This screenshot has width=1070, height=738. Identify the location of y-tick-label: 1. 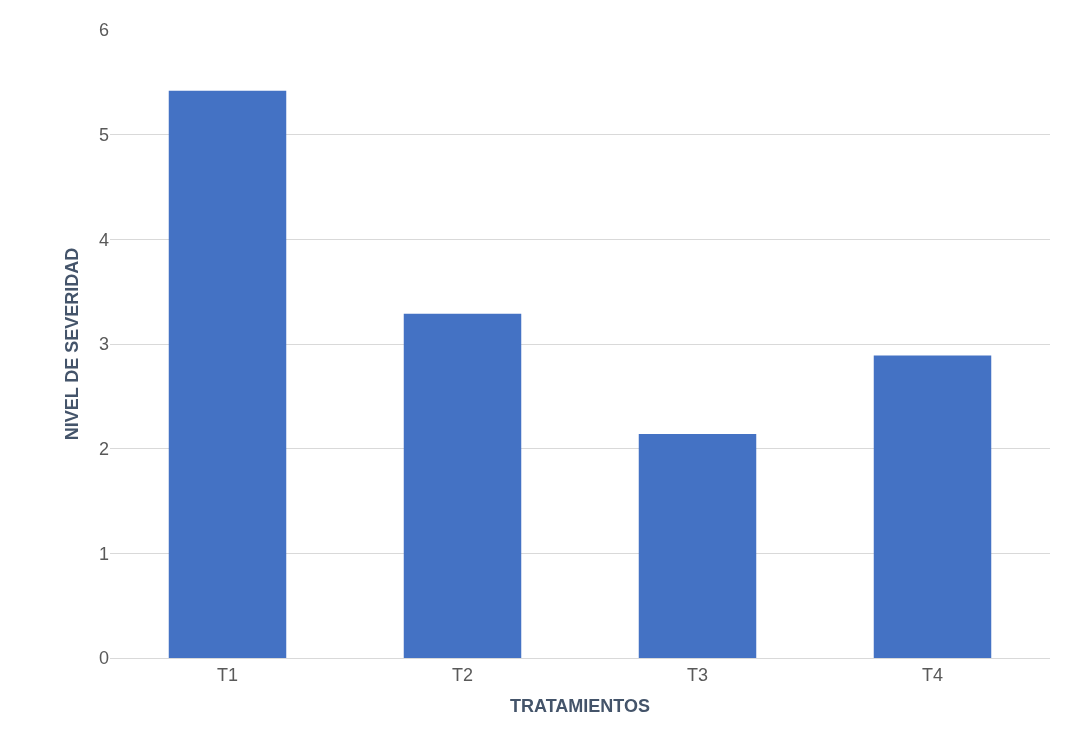
(103, 553).